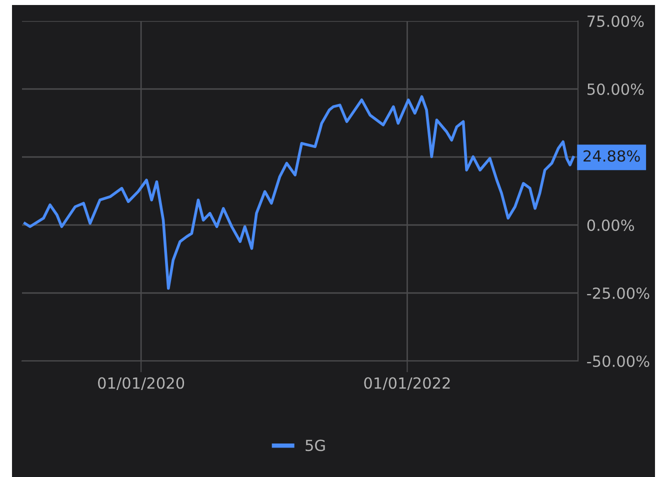 Image resolution: width=660 pixels, height=477 pixels. I want to click on y-tick-label: 0.00%, so click(610, 225).